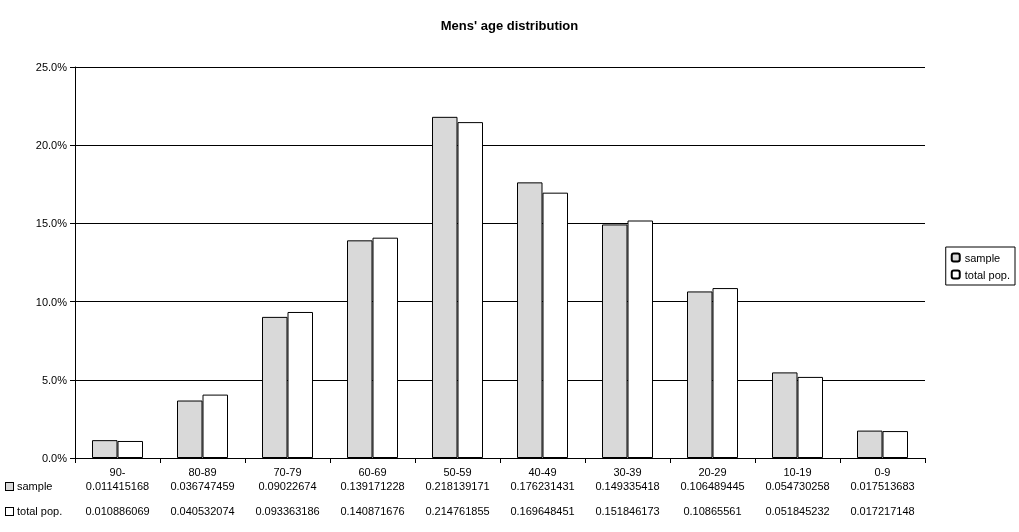 This screenshot has height=532, width=1019. Describe the element at coordinates (712, 486) in the screenshot. I see `data-label: 0.106489445` at that location.